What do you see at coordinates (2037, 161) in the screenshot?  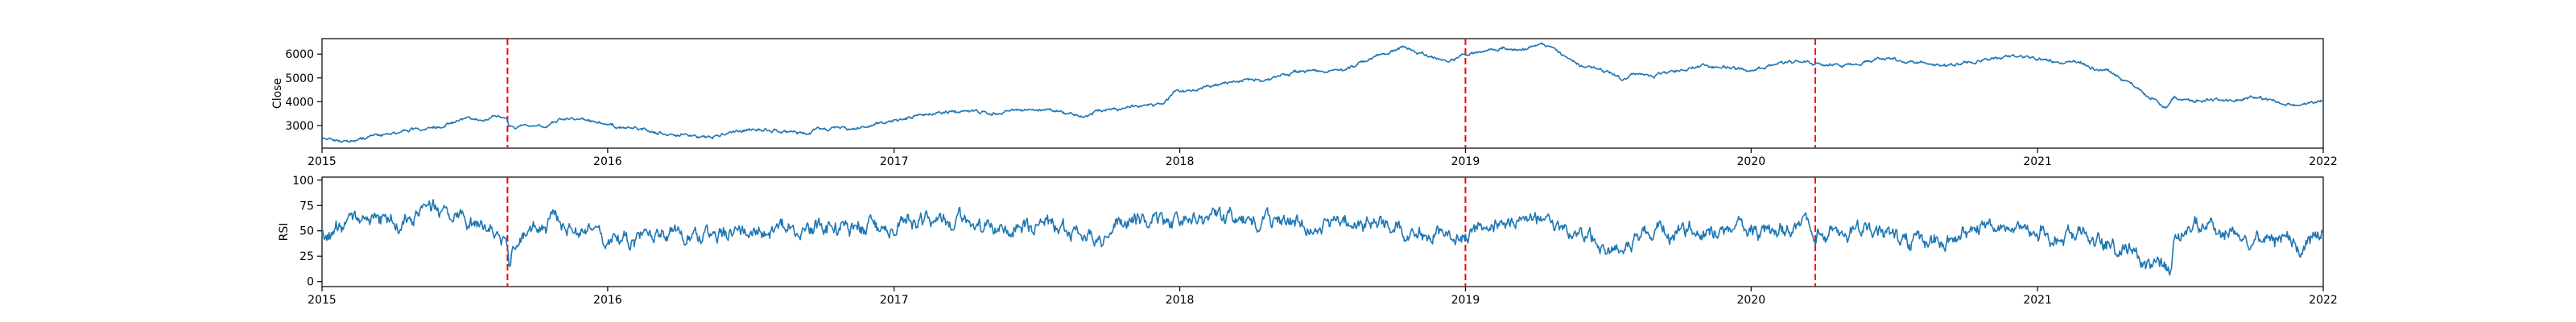 I see `close-x-tick-label: 2021` at bounding box center [2037, 161].